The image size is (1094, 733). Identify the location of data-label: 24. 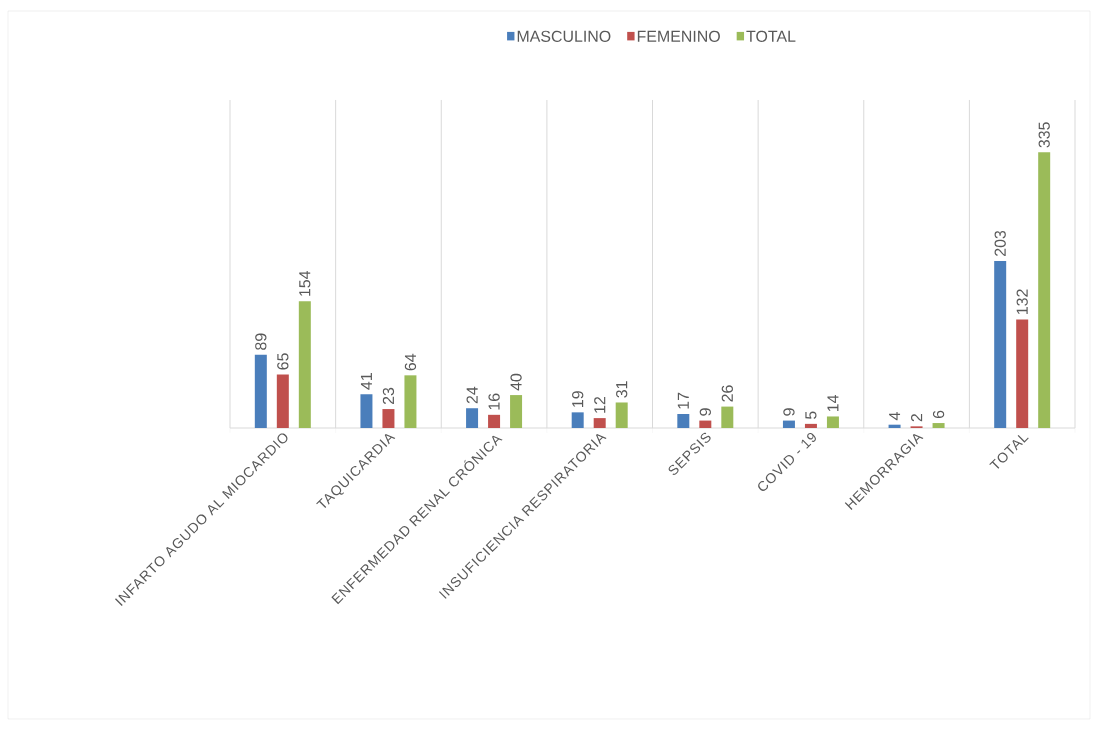
(472, 395).